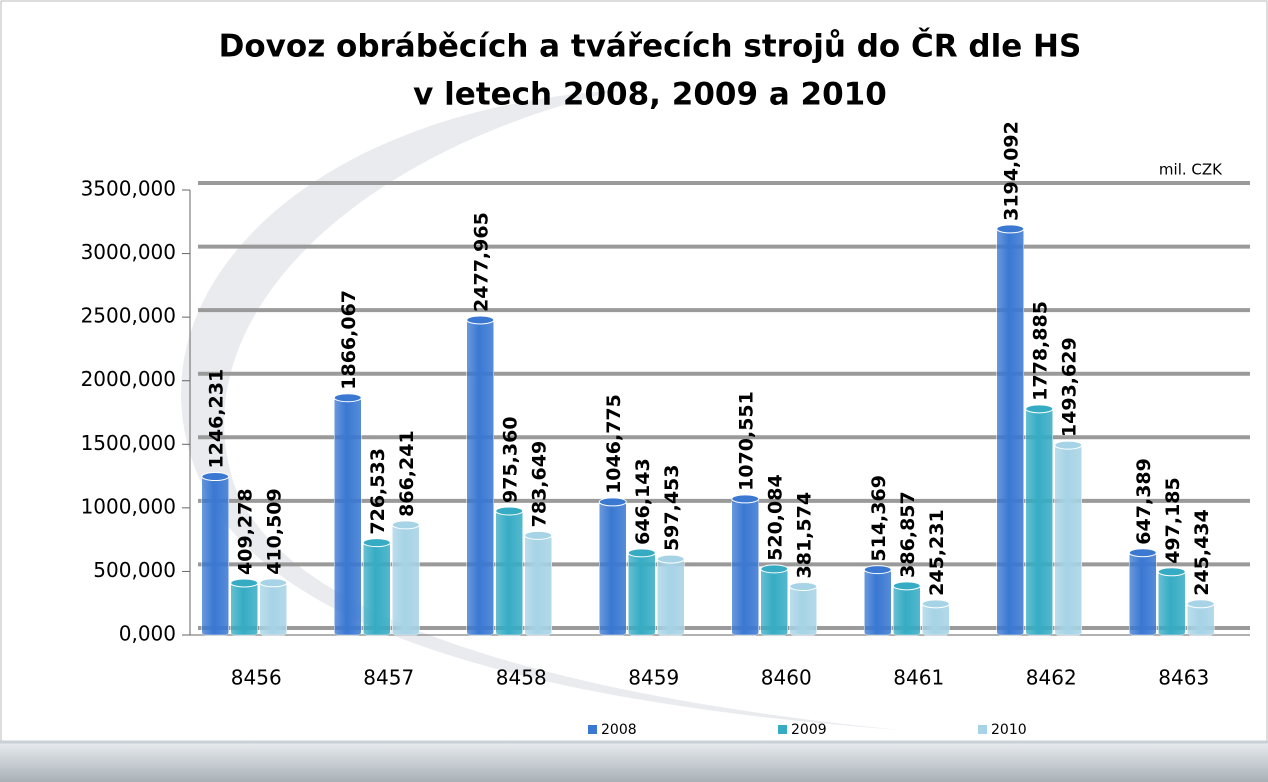 The height and width of the screenshot is (782, 1268). Describe the element at coordinates (805, 535) in the screenshot. I see `value-label: 381,574` at that location.